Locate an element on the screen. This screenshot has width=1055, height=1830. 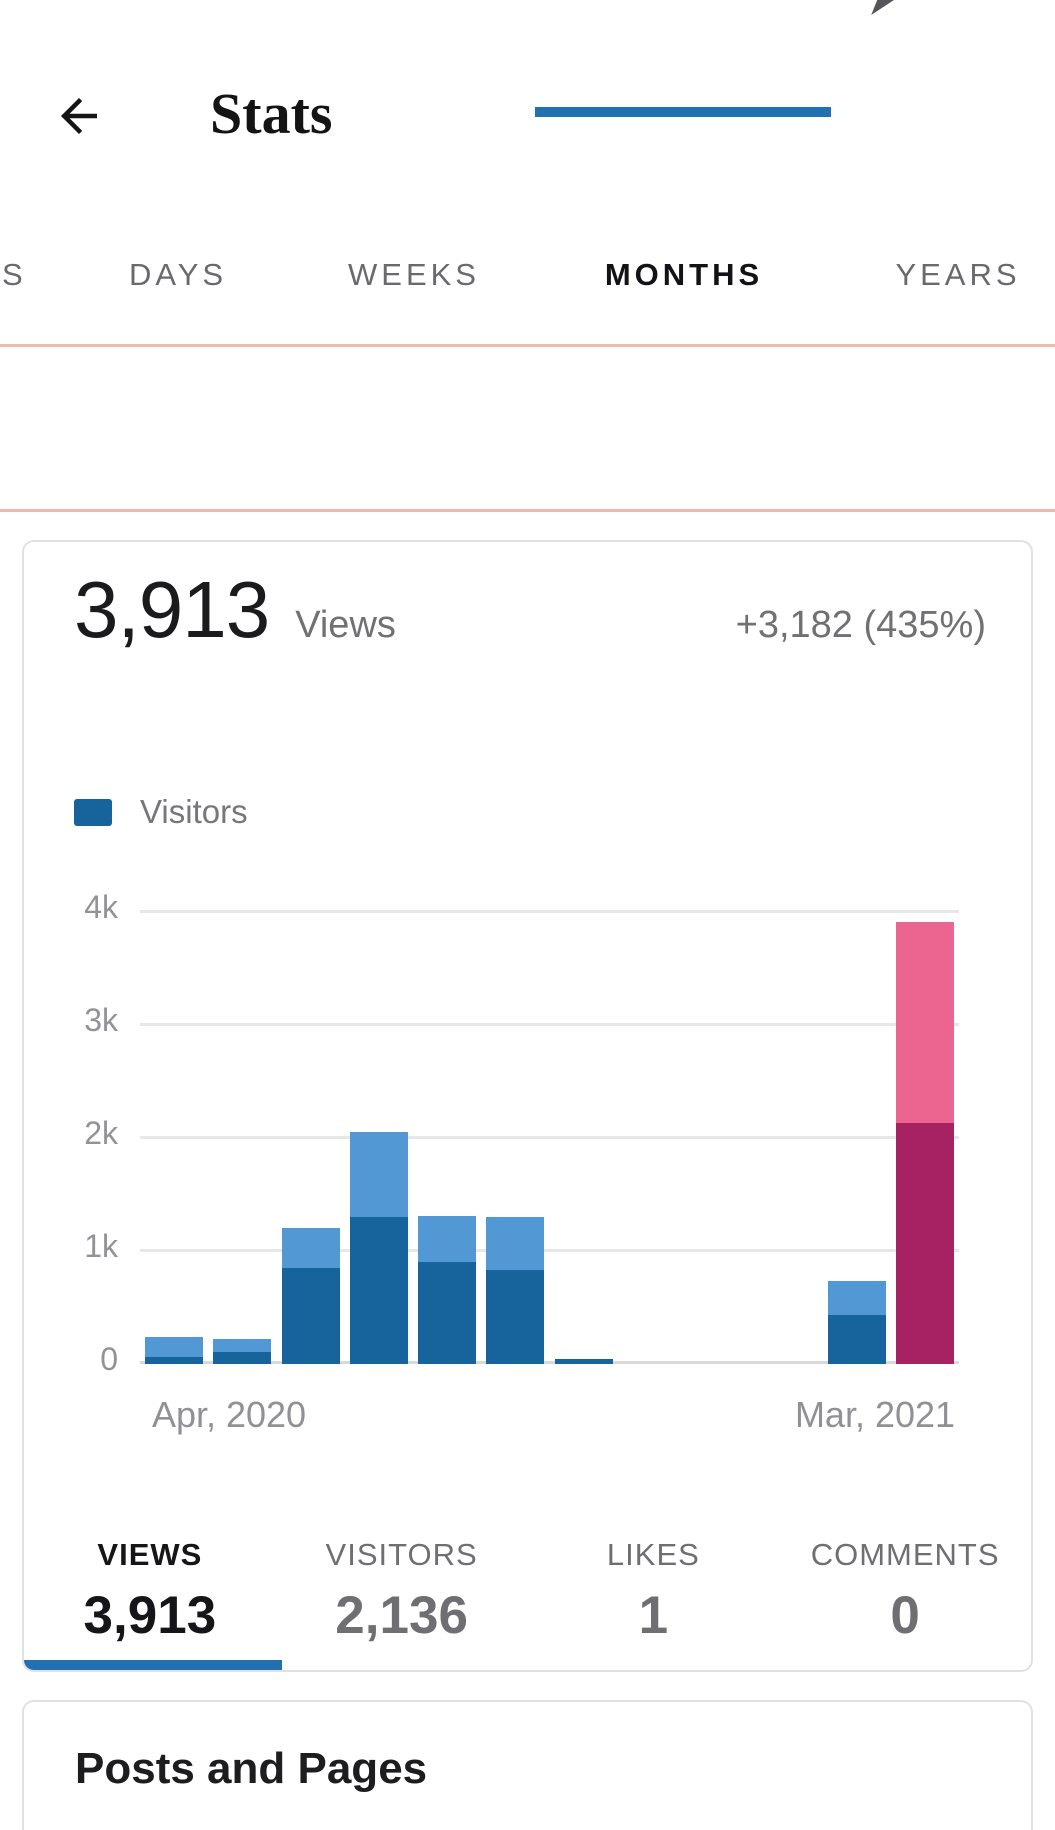
y-tick-2k: 2k is located at coordinates (101, 1133).